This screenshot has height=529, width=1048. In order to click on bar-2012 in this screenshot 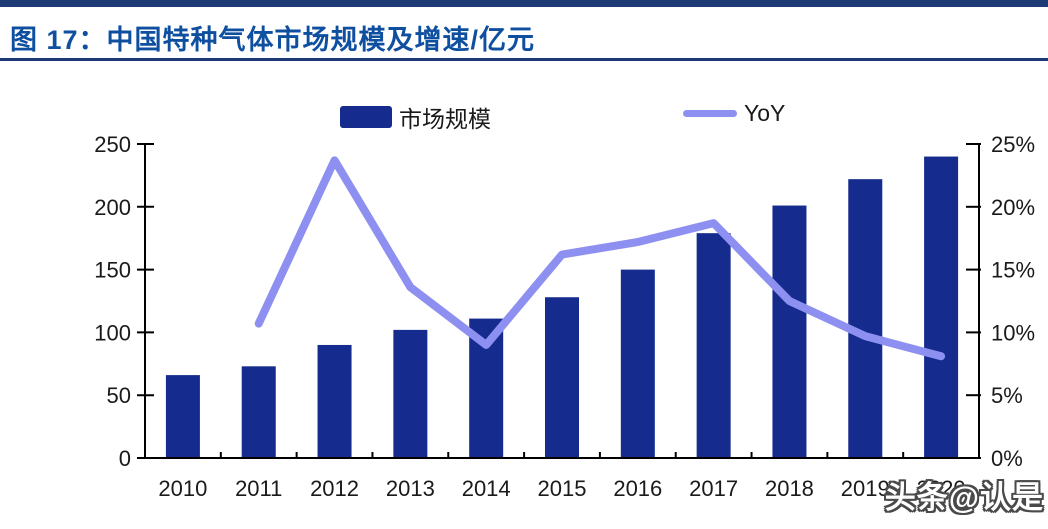, I will do `click(334, 401)`.